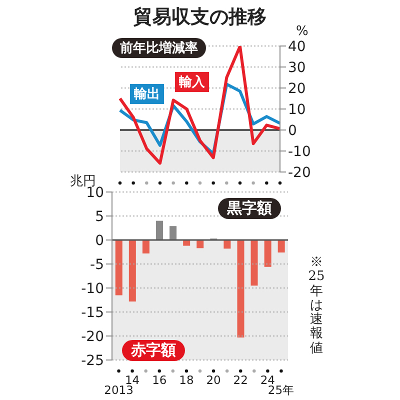 The height and width of the screenshot is (400, 400). Describe the element at coordinates (153, 350) in the screenshot. I see `annotation: 赤字額` at that location.